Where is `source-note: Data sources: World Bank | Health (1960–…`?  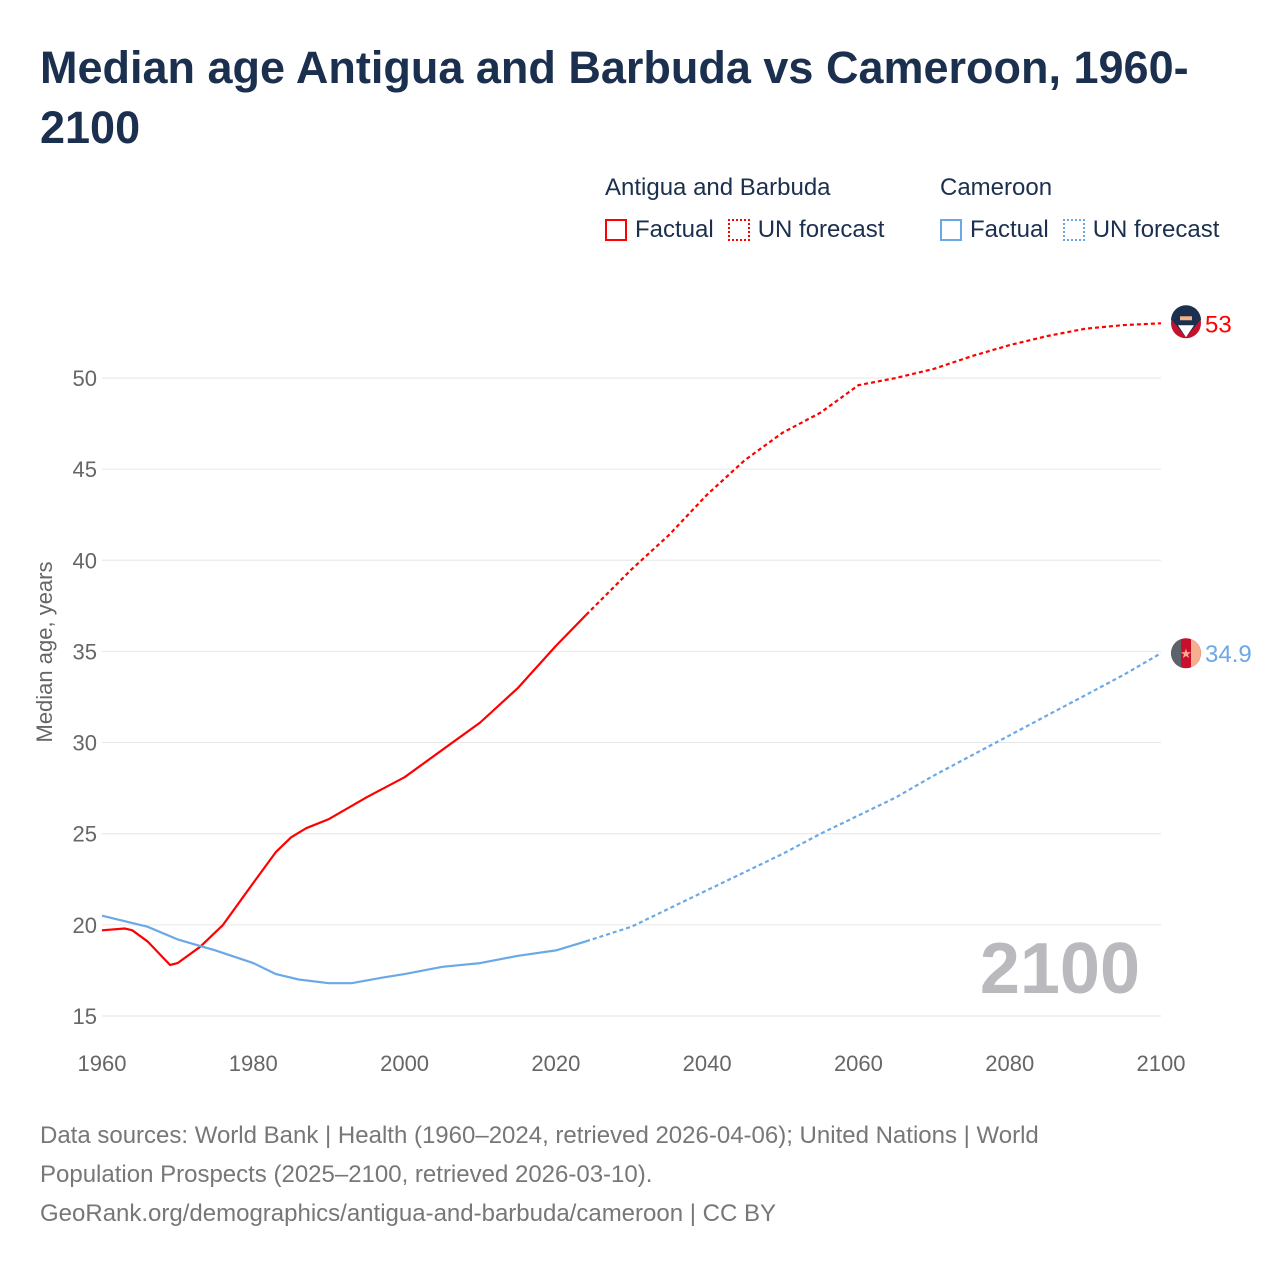 source-note: Data sources: World Bank | Health (1960–… is located at coordinates (640, 1174).